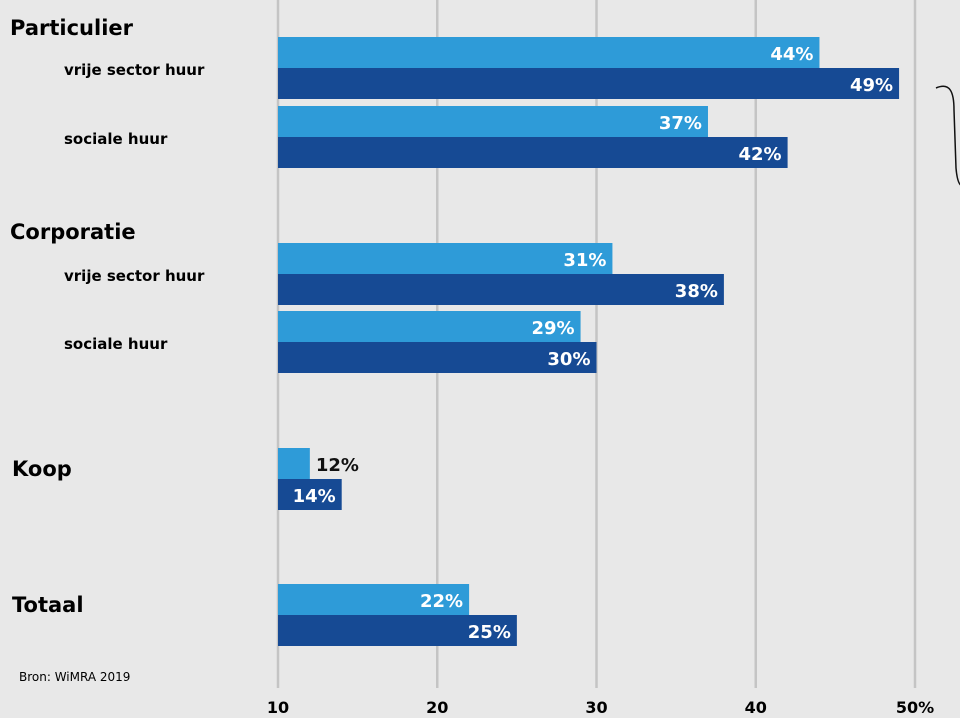 The height and width of the screenshot is (718, 960). What do you see at coordinates (441, 601) in the screenshot?
I see `data-label: 22%` at bounding box center [441, 601].